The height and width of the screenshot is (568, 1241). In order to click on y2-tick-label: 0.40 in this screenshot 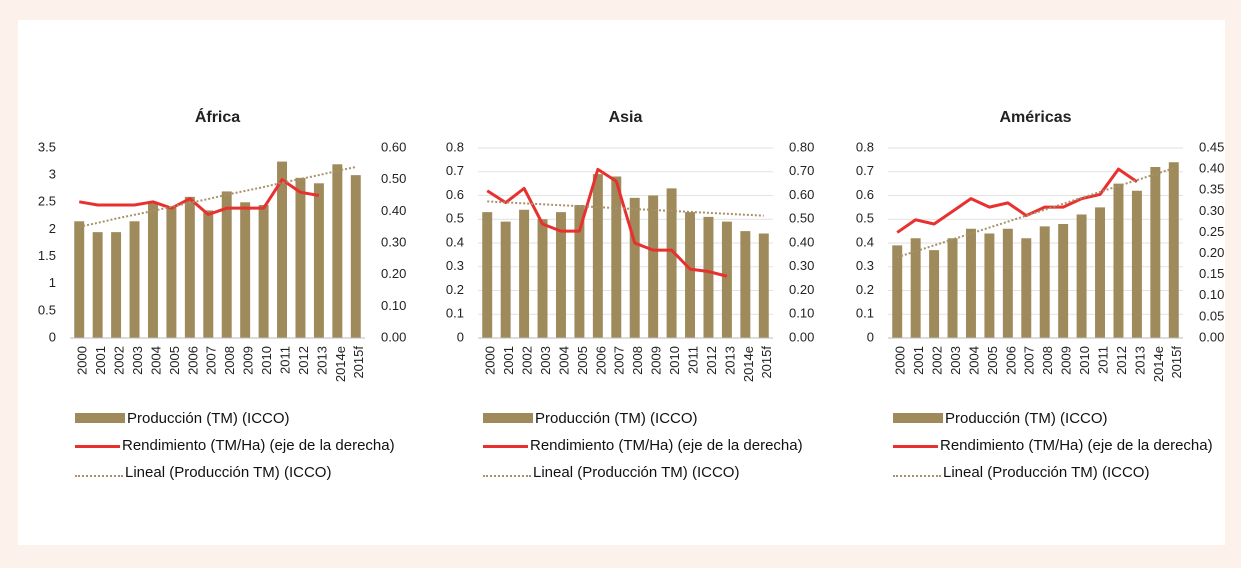, I will do `click(1211, 168)`.